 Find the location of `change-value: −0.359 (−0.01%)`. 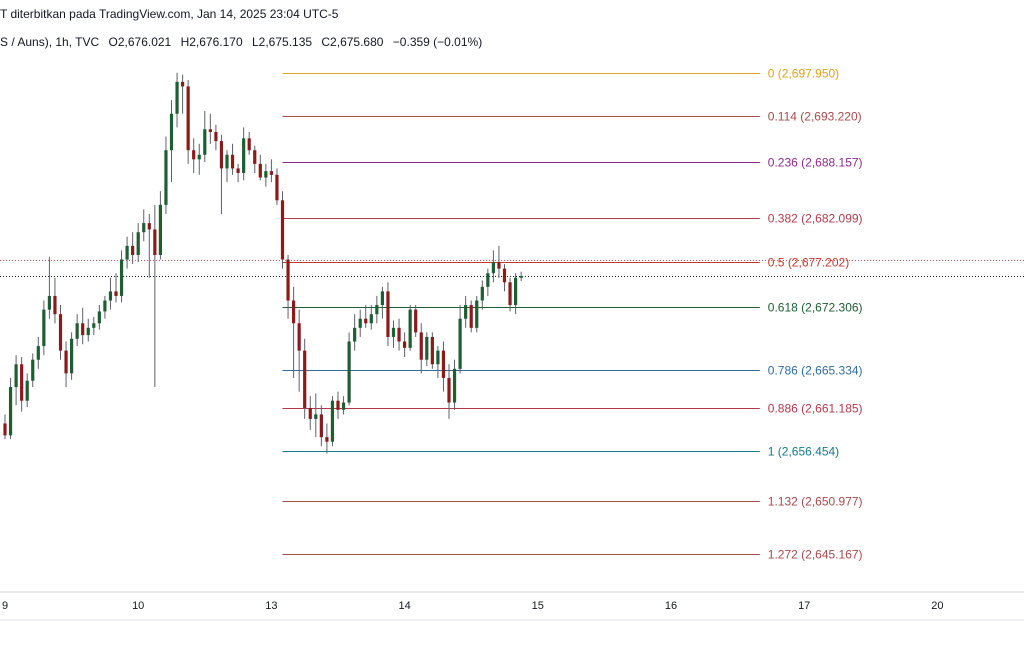

change-value: −0.359 (−0.01%) is located at coordinates (437, 42).